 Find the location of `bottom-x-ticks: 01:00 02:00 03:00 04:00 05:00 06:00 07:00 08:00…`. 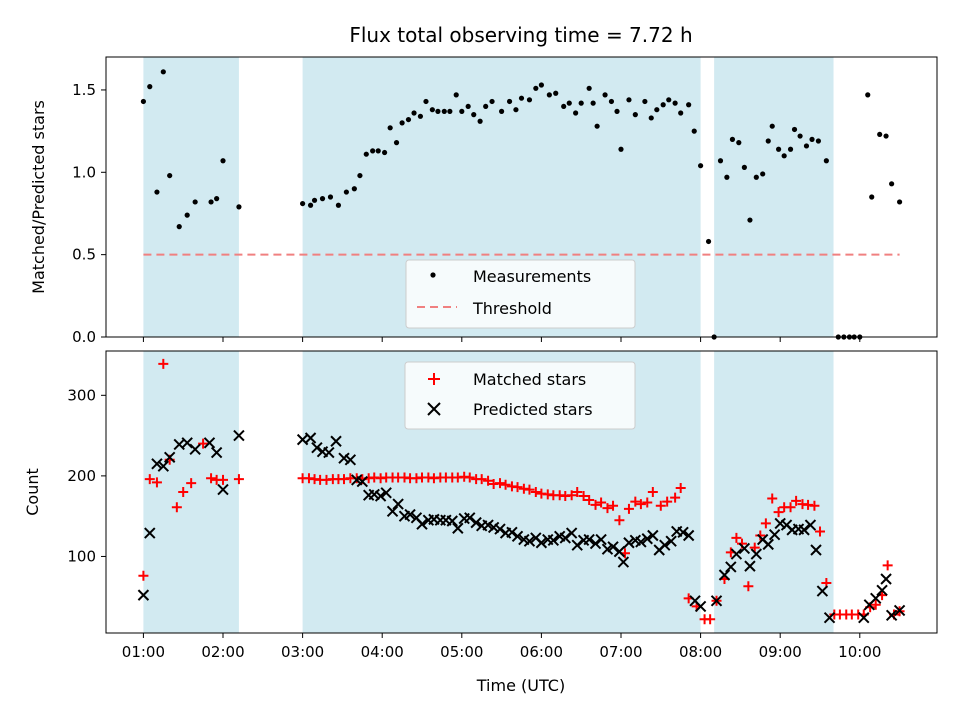

bottom-x-ticks: 01:00 02:00 03:00 04:00 05:00 06:00 07:00 08:00… is located at coordinates (501, 647).